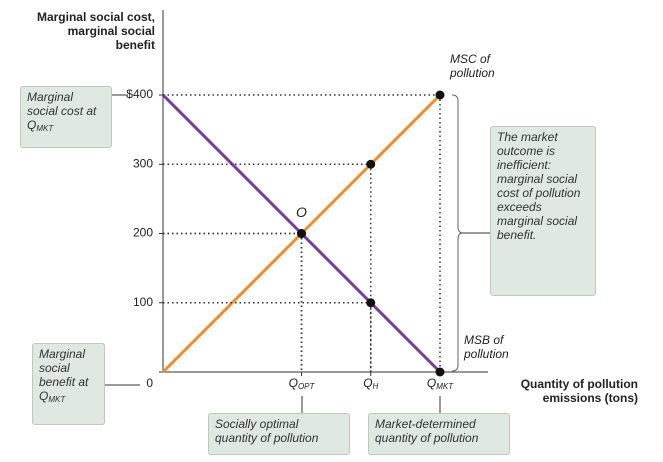  Describe the element at coordinates (427, 431) in the screenshot. I see `annotation-text: Market-determined quantity of pollution` at that location.